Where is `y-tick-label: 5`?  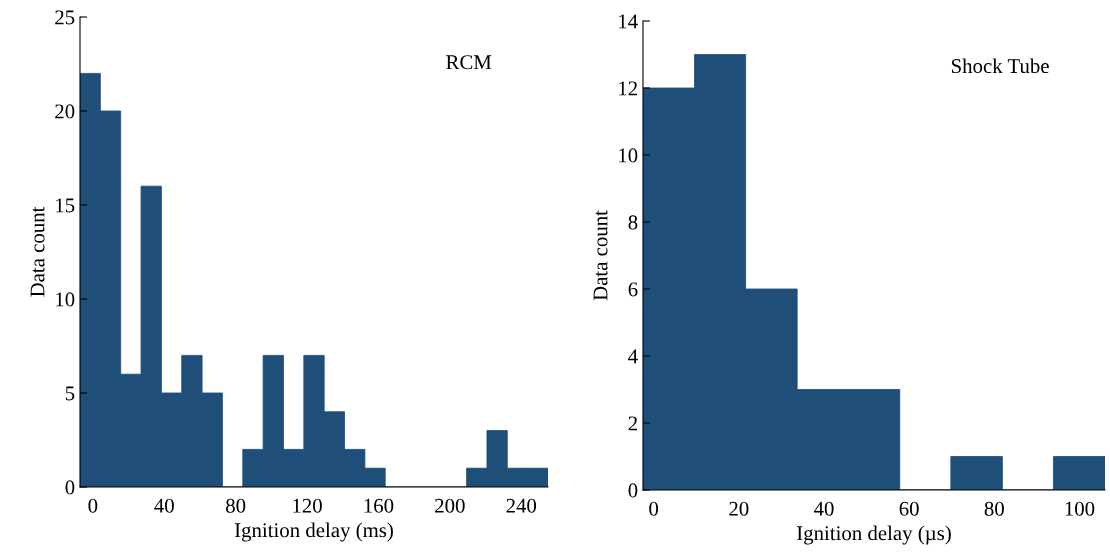 y-tick-label: 5 is located at coordinates (70, 393).